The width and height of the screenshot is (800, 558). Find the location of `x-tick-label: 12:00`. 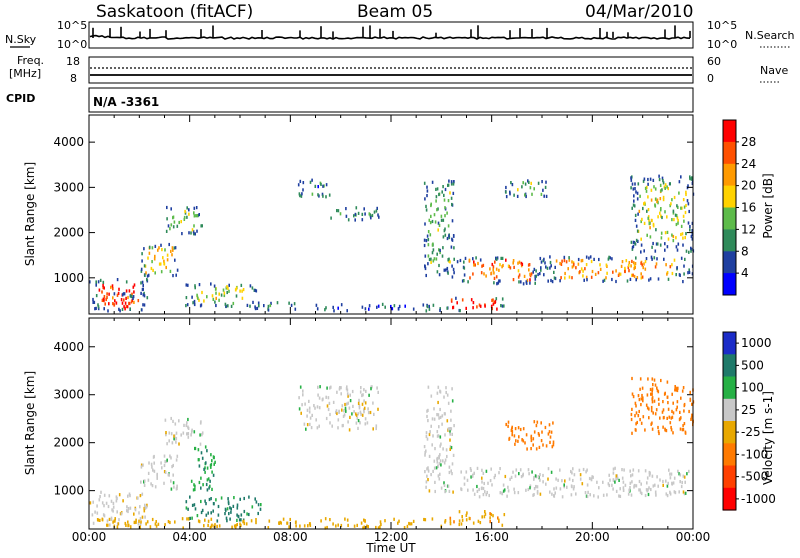

x-tick-label: 12:00 is located at coordinates (391, 537).